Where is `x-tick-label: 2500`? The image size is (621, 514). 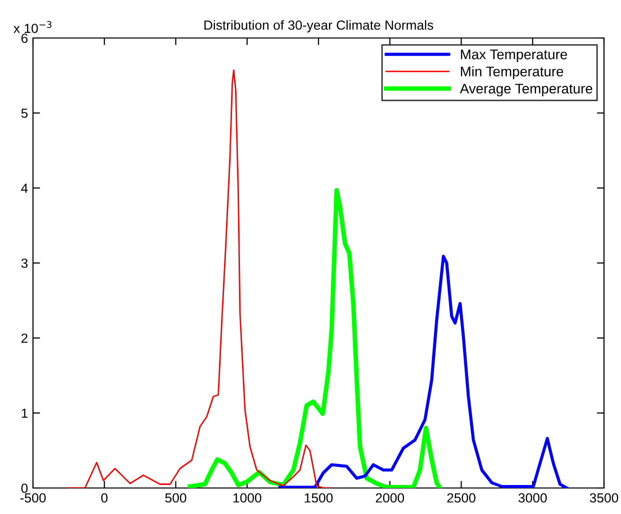 x-tick-label: 2500 is located at coordinates (461, 498).